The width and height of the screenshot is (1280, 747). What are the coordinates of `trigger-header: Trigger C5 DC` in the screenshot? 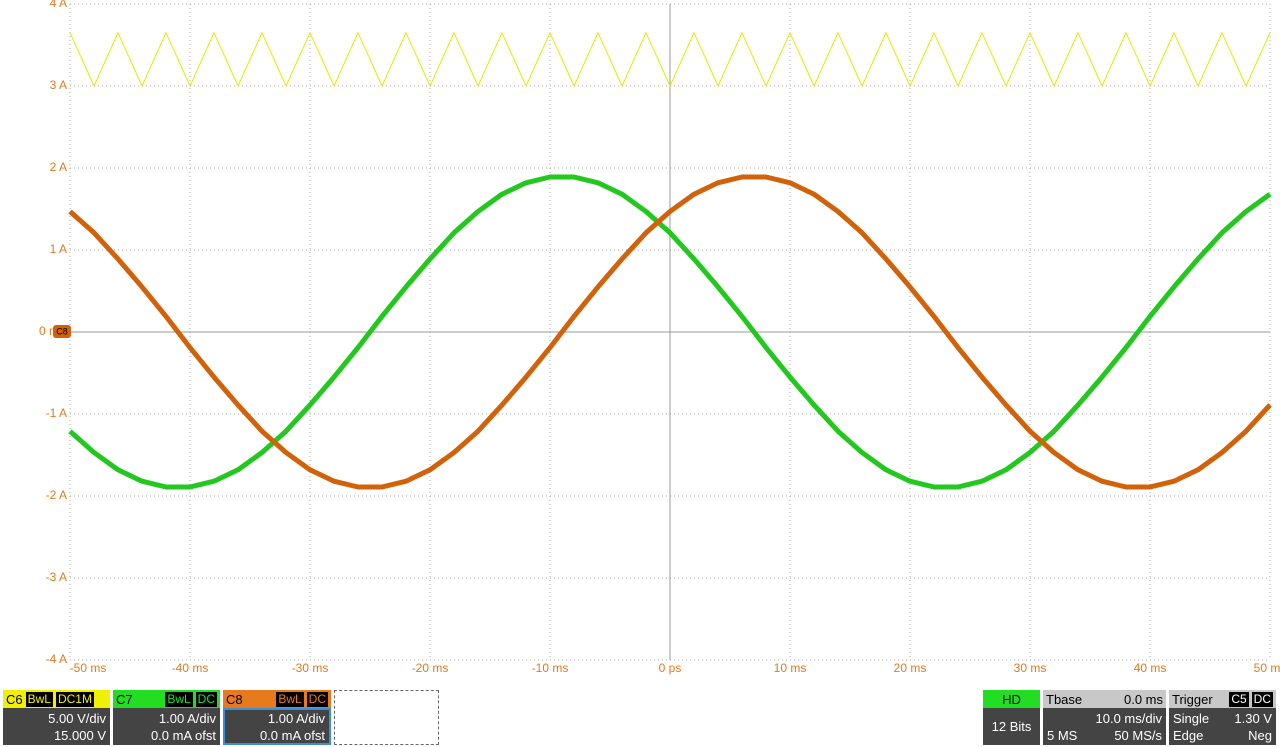 It's located at (1222, 699).